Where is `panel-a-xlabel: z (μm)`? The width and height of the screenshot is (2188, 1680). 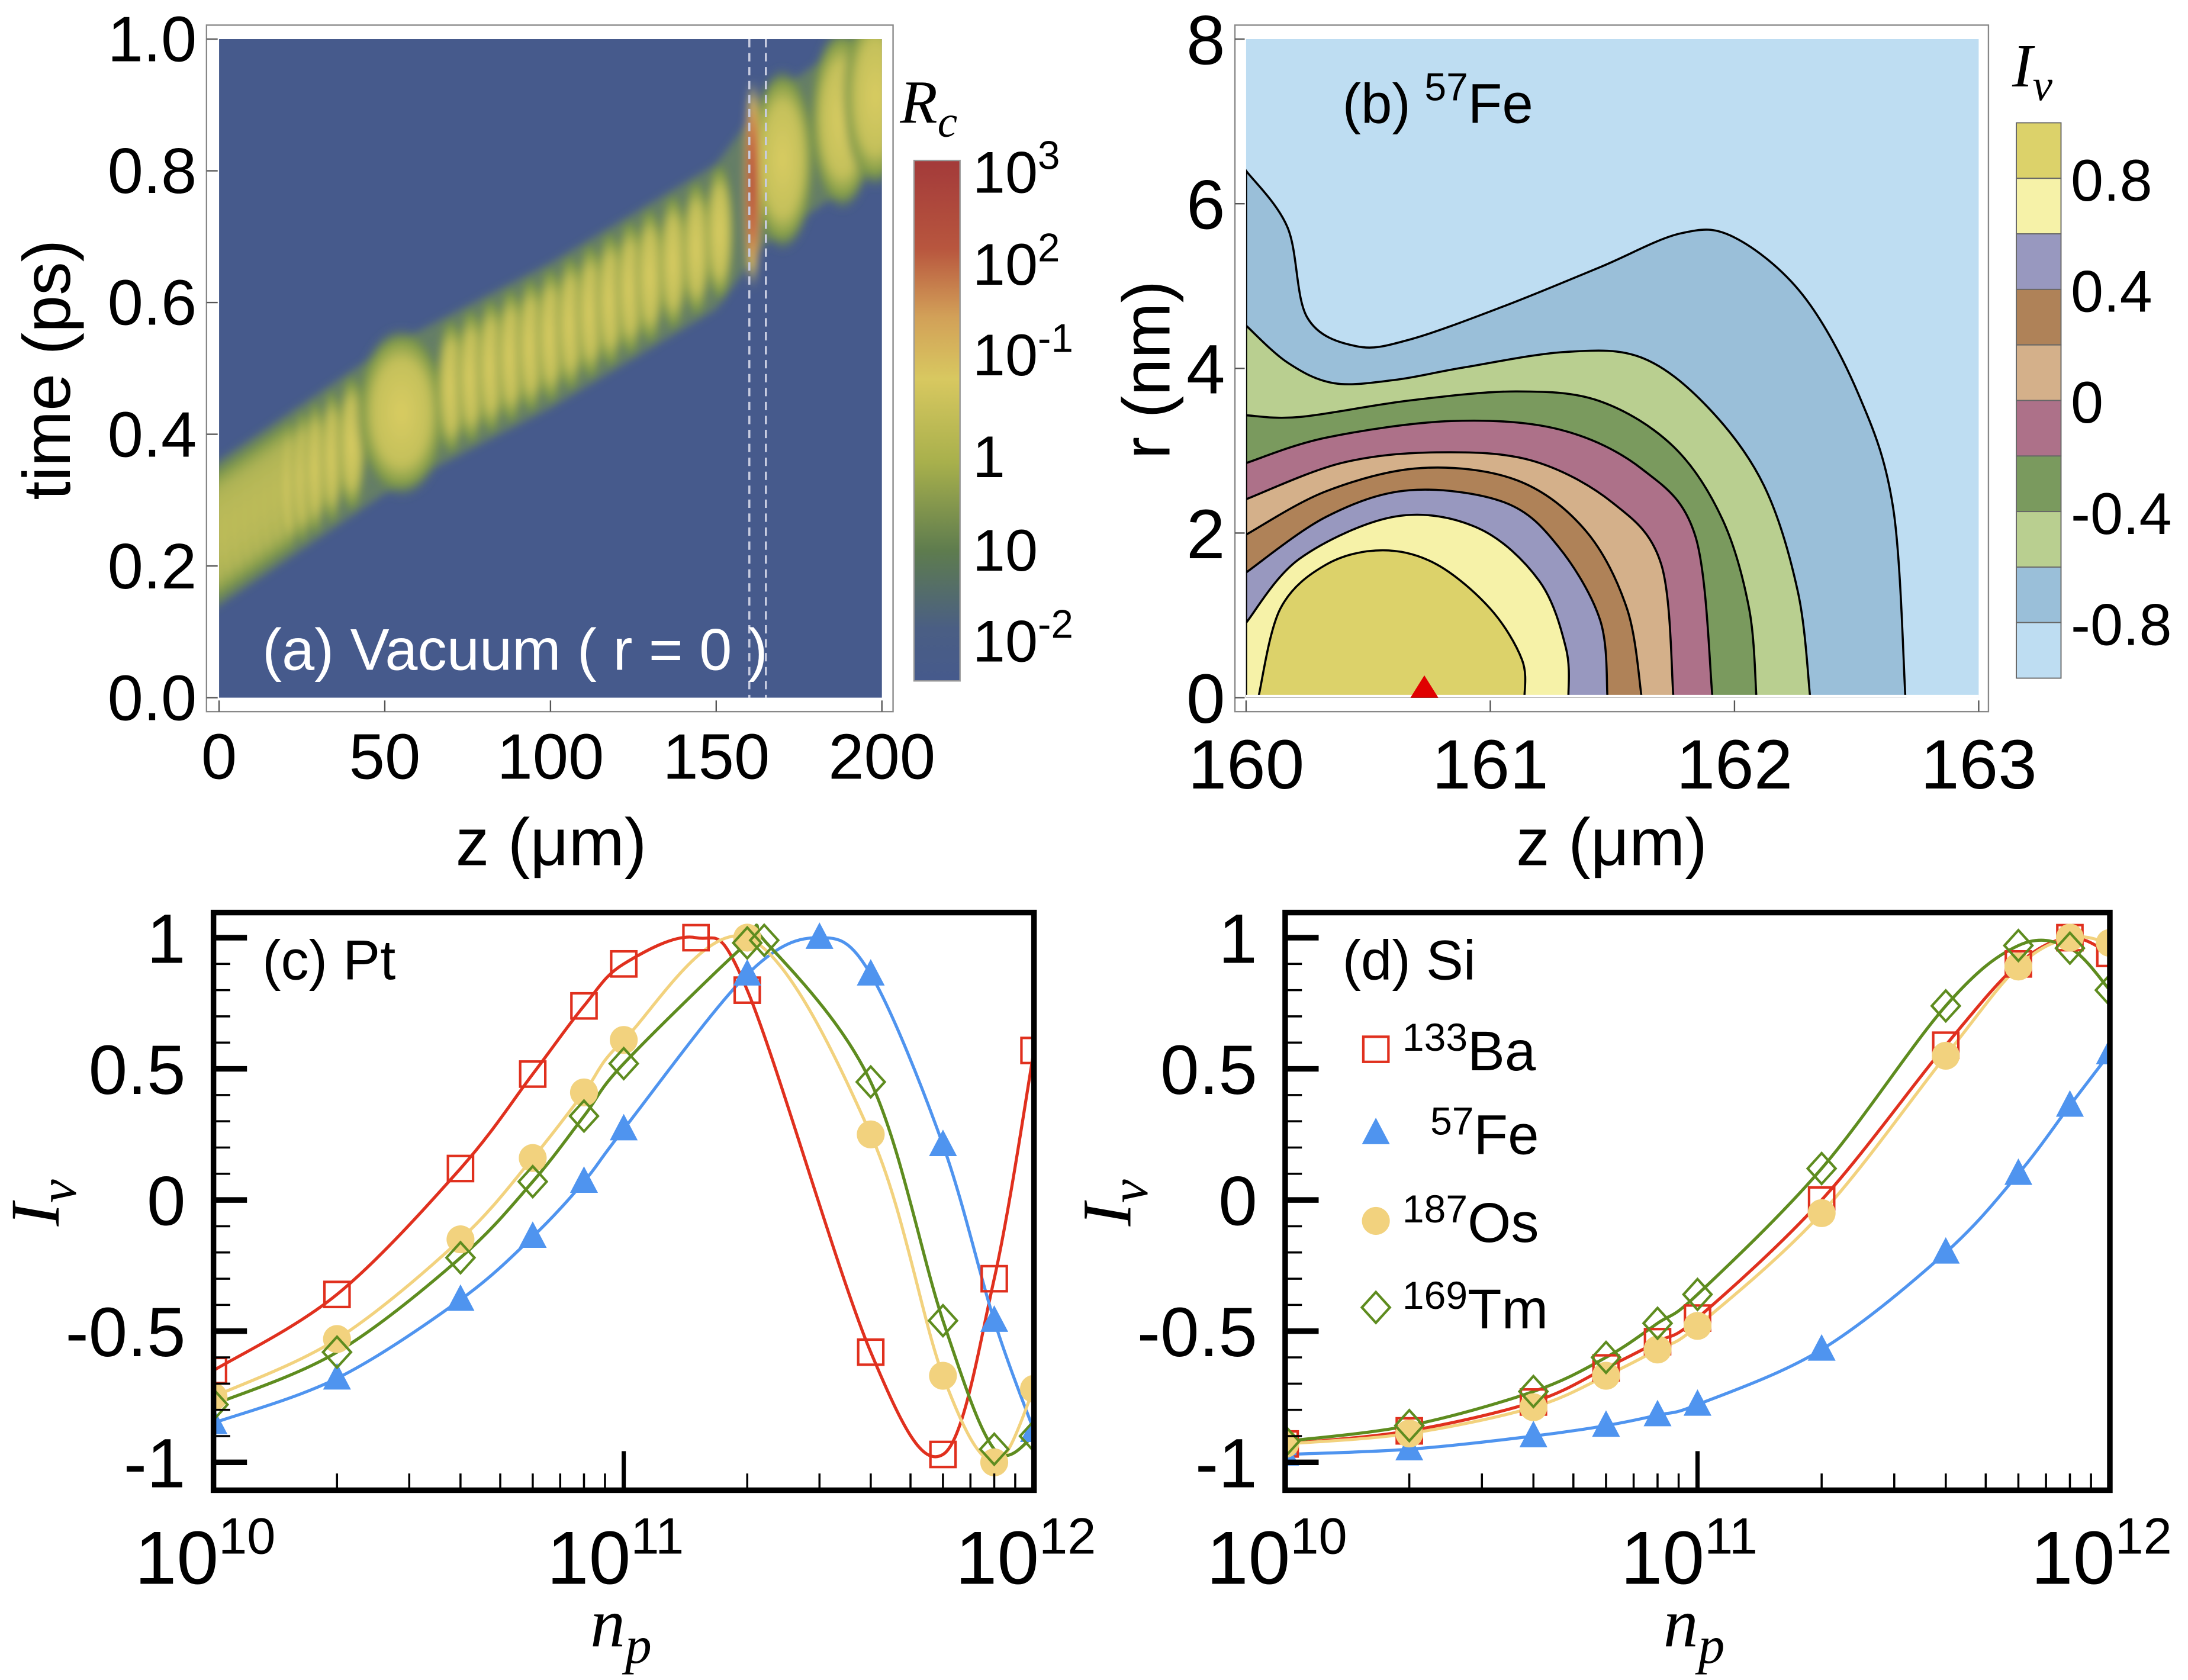 panel-a-xlabel: z (μm) is located at coordinates (551, 841).